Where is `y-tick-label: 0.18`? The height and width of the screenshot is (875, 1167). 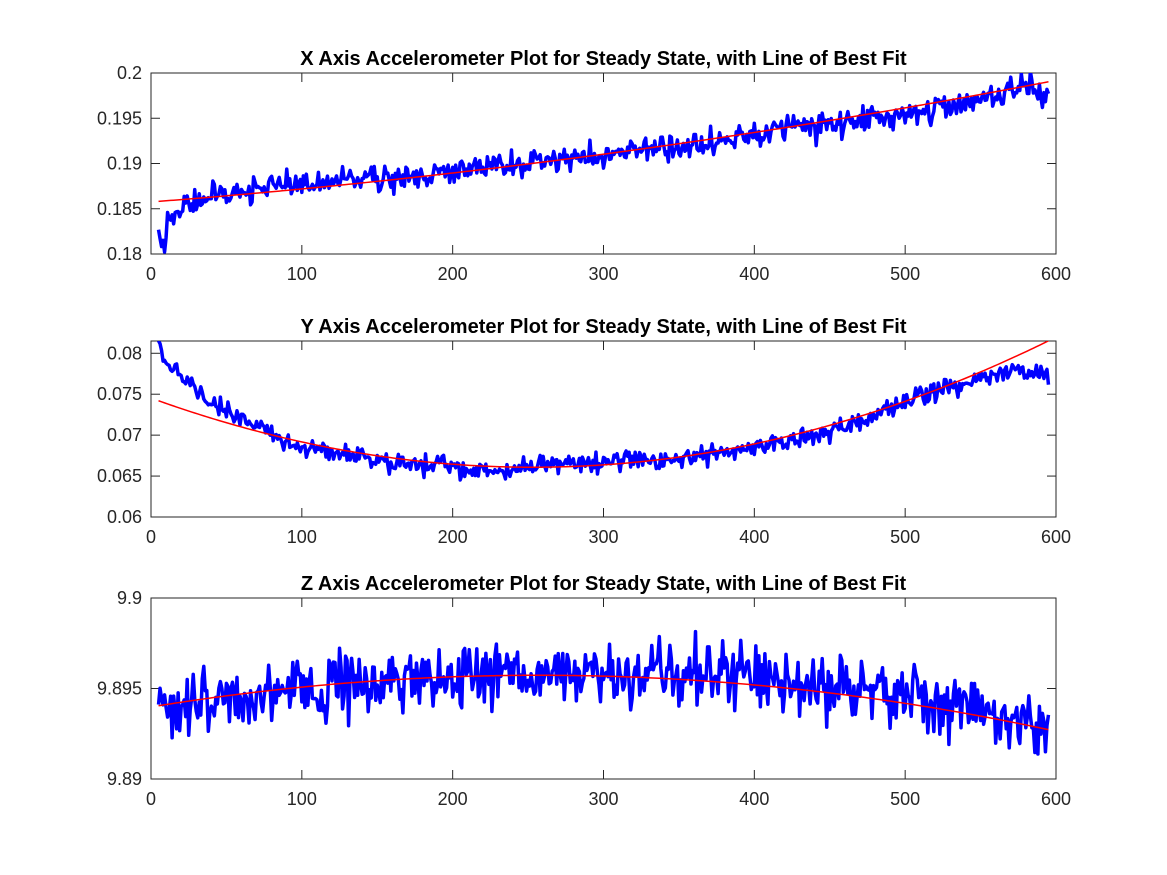 y-tick-label: 0.18 is located at coordinates (124, 254).